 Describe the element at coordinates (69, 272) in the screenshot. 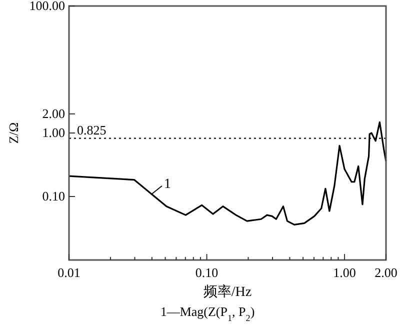

I see `x-tick-label: 0.01` at that location.